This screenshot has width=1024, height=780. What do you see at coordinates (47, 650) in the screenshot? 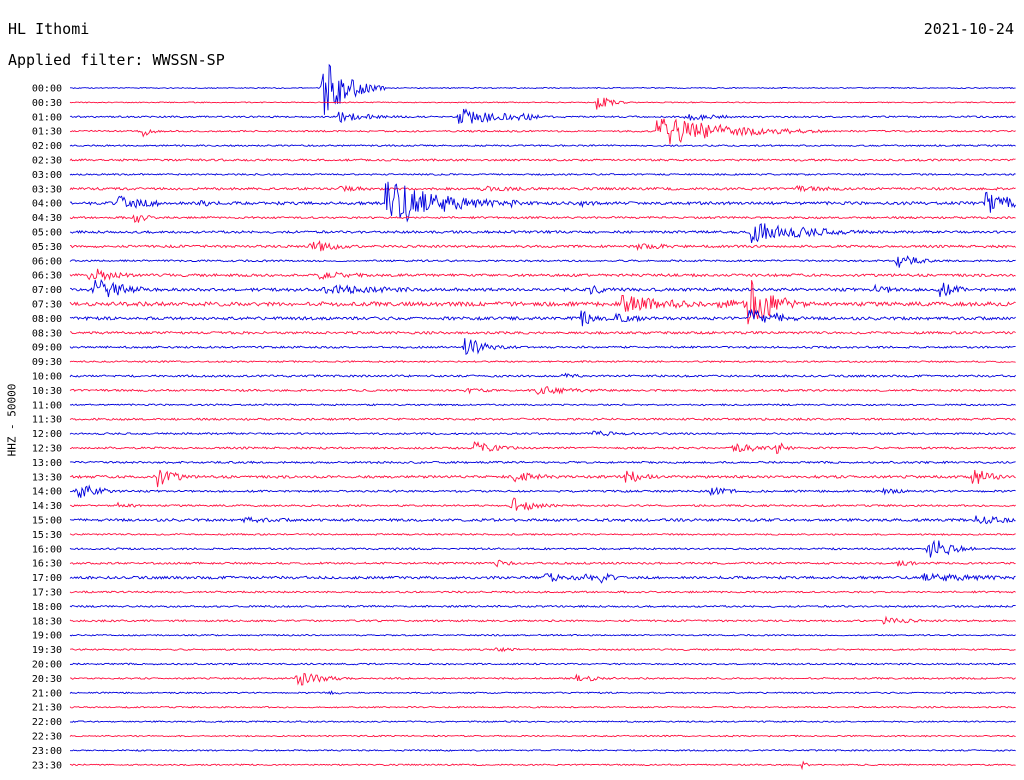
I see `time-label: 19:30` at bounding box center [47, 650].